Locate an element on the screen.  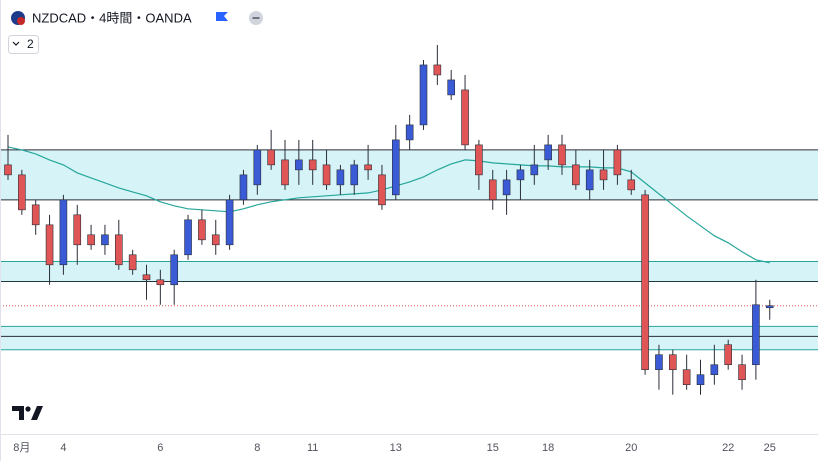
x-tick-label: 11 is located at coordinates (312, 448).